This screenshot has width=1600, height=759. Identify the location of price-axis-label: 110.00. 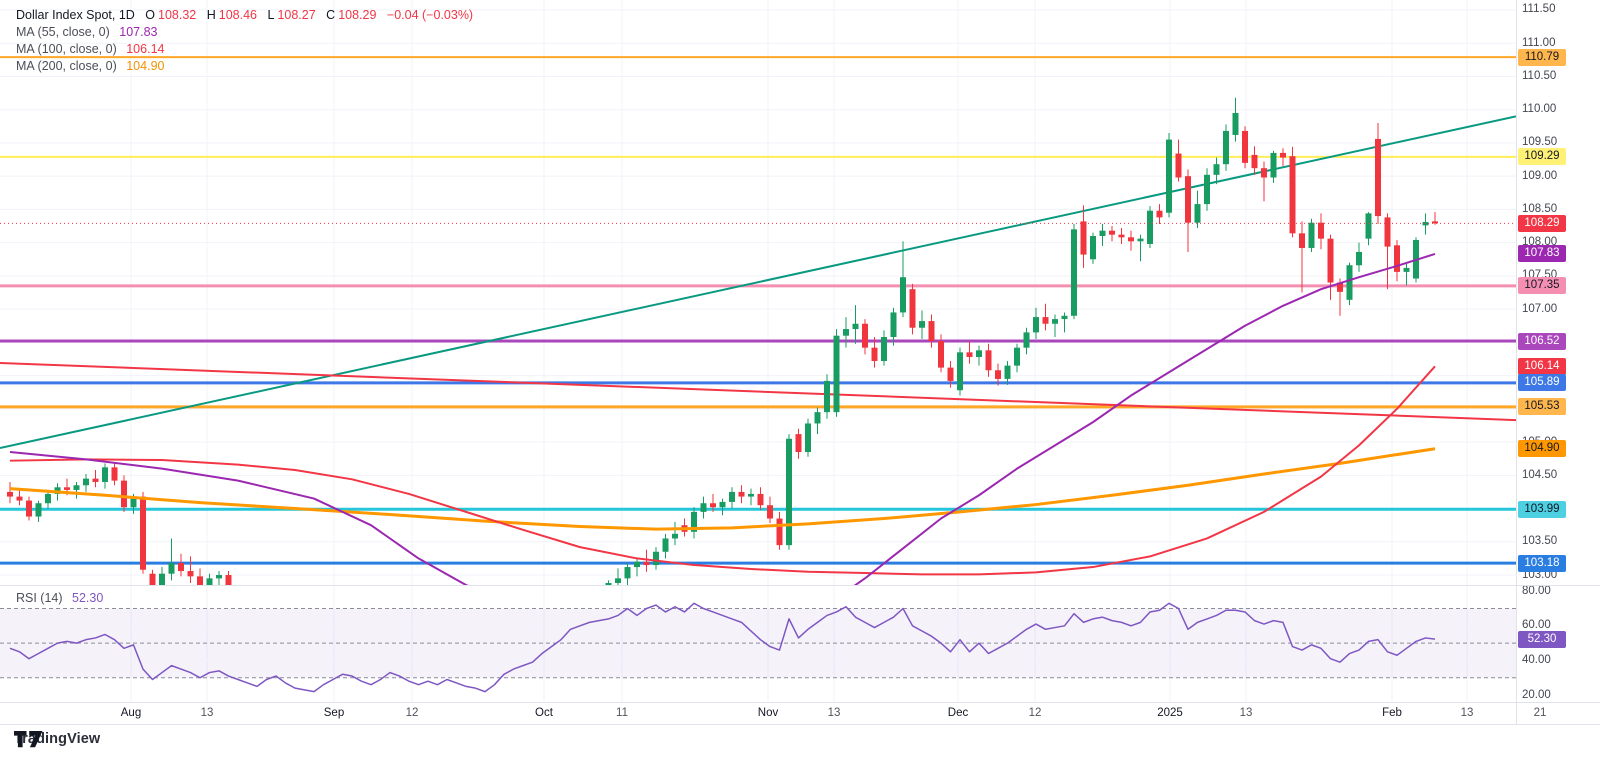
(1539, 109).